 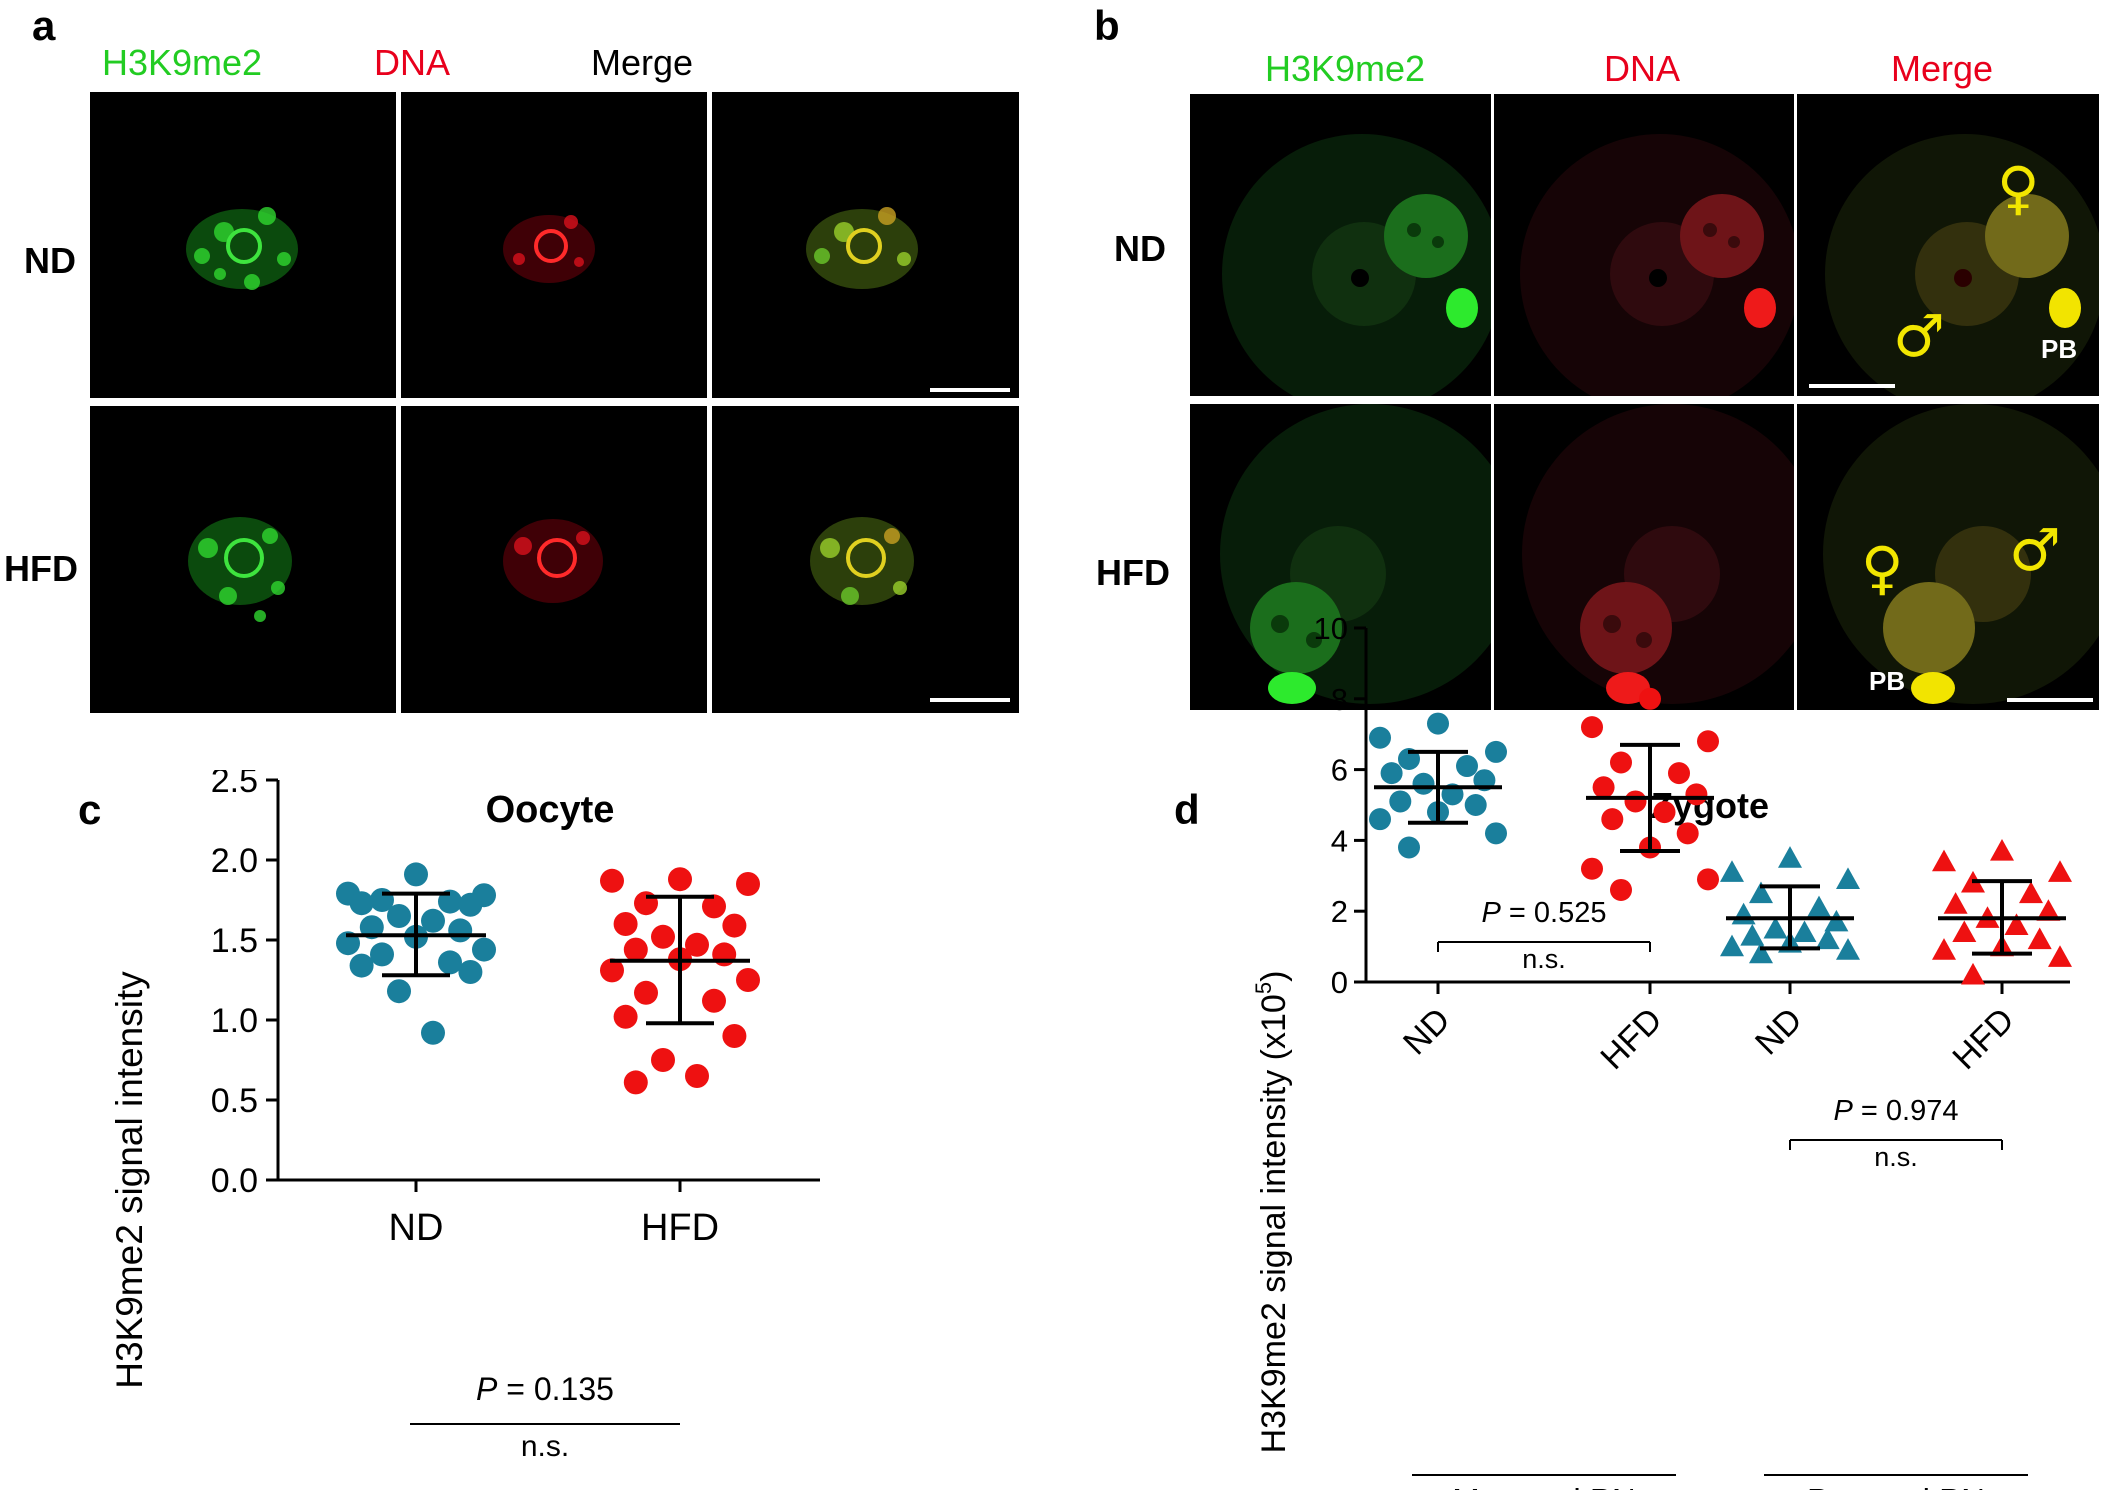 I want to click on chart-c-title: Oocyte, so click(x=550, y=810).